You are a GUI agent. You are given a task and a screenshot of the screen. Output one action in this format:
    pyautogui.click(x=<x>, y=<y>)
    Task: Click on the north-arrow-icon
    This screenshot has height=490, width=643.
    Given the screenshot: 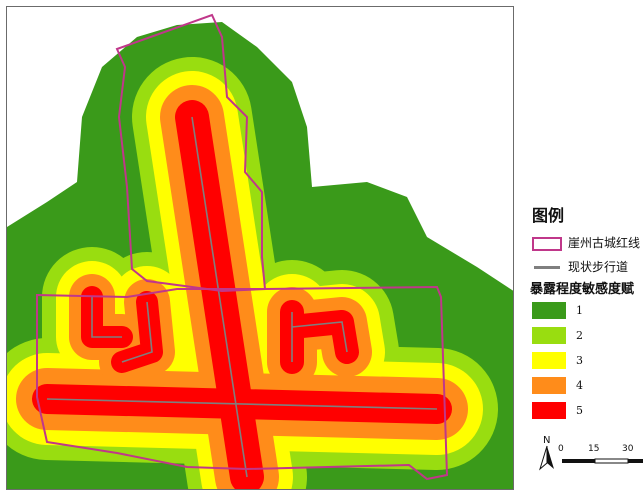 What is the action you would take?
    pyautogui.click(x=546, y=458)
    